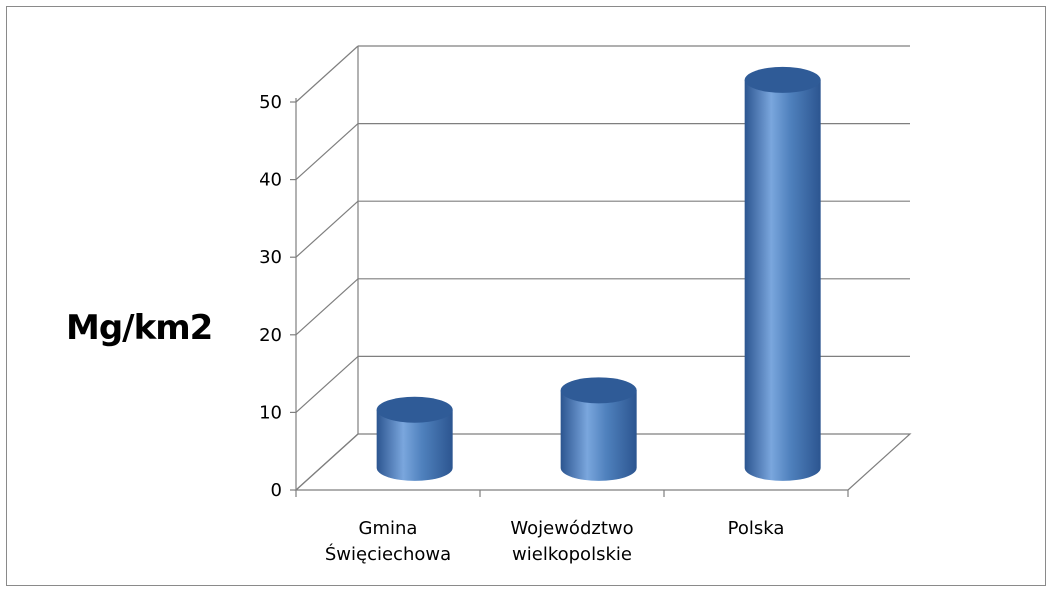  I want to click on x-category-label-0: Gmina Święciechowa, so click(388, 541).